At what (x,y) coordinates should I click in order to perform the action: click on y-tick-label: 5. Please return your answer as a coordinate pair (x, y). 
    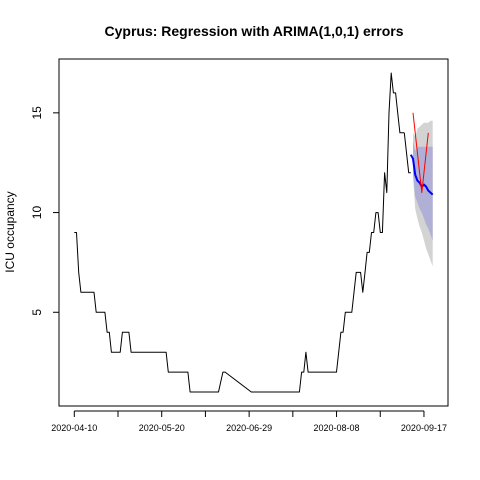
    Looking at the image, I should click on (37, 312).